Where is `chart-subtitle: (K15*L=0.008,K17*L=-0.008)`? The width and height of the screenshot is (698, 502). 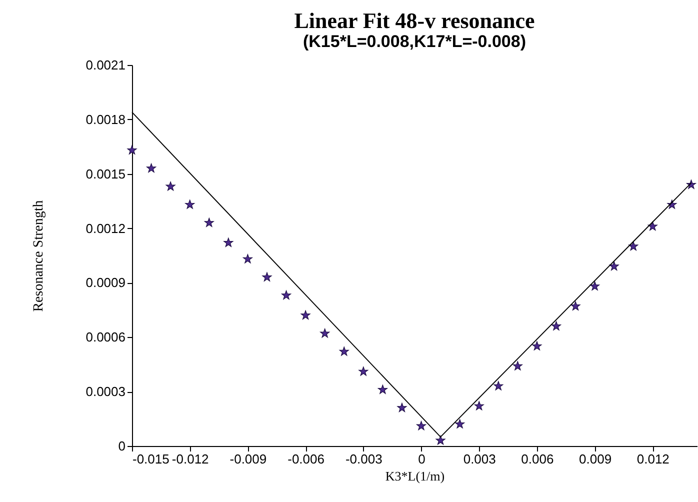 chart-subtitle: (K15*L=0.008,K17*L=-0.008) is located at coordinates (414, 41).